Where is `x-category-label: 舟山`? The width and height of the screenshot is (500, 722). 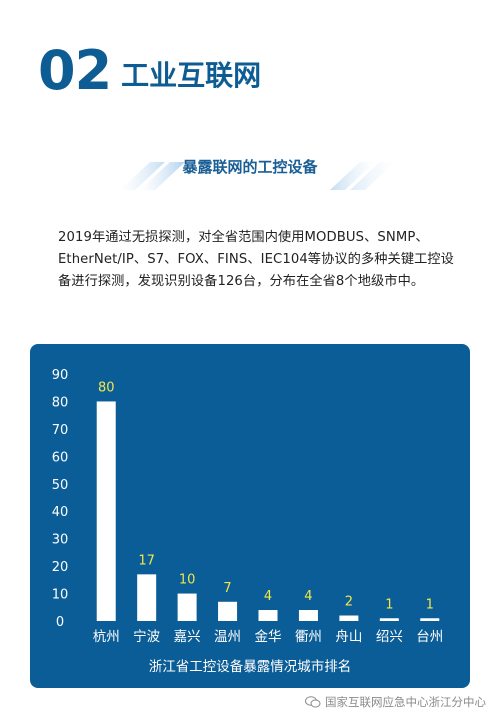 x-category-label: 舟山 is located at coordinates (348, 637).